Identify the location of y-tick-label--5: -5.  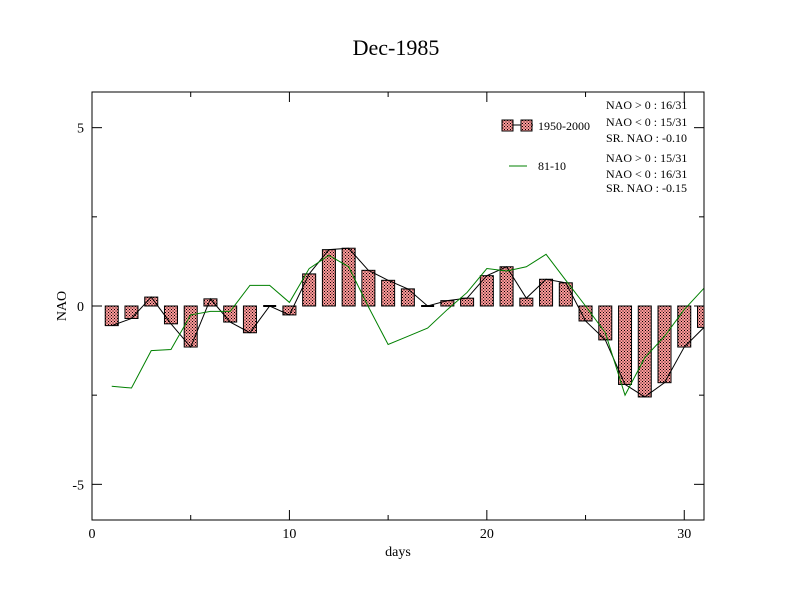
(78, 485).